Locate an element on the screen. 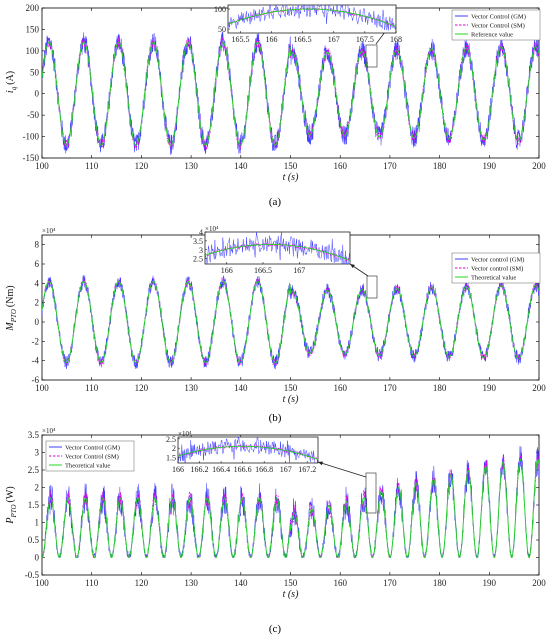  y-tick-label: -0.5 is located at coordinates (32, 575).